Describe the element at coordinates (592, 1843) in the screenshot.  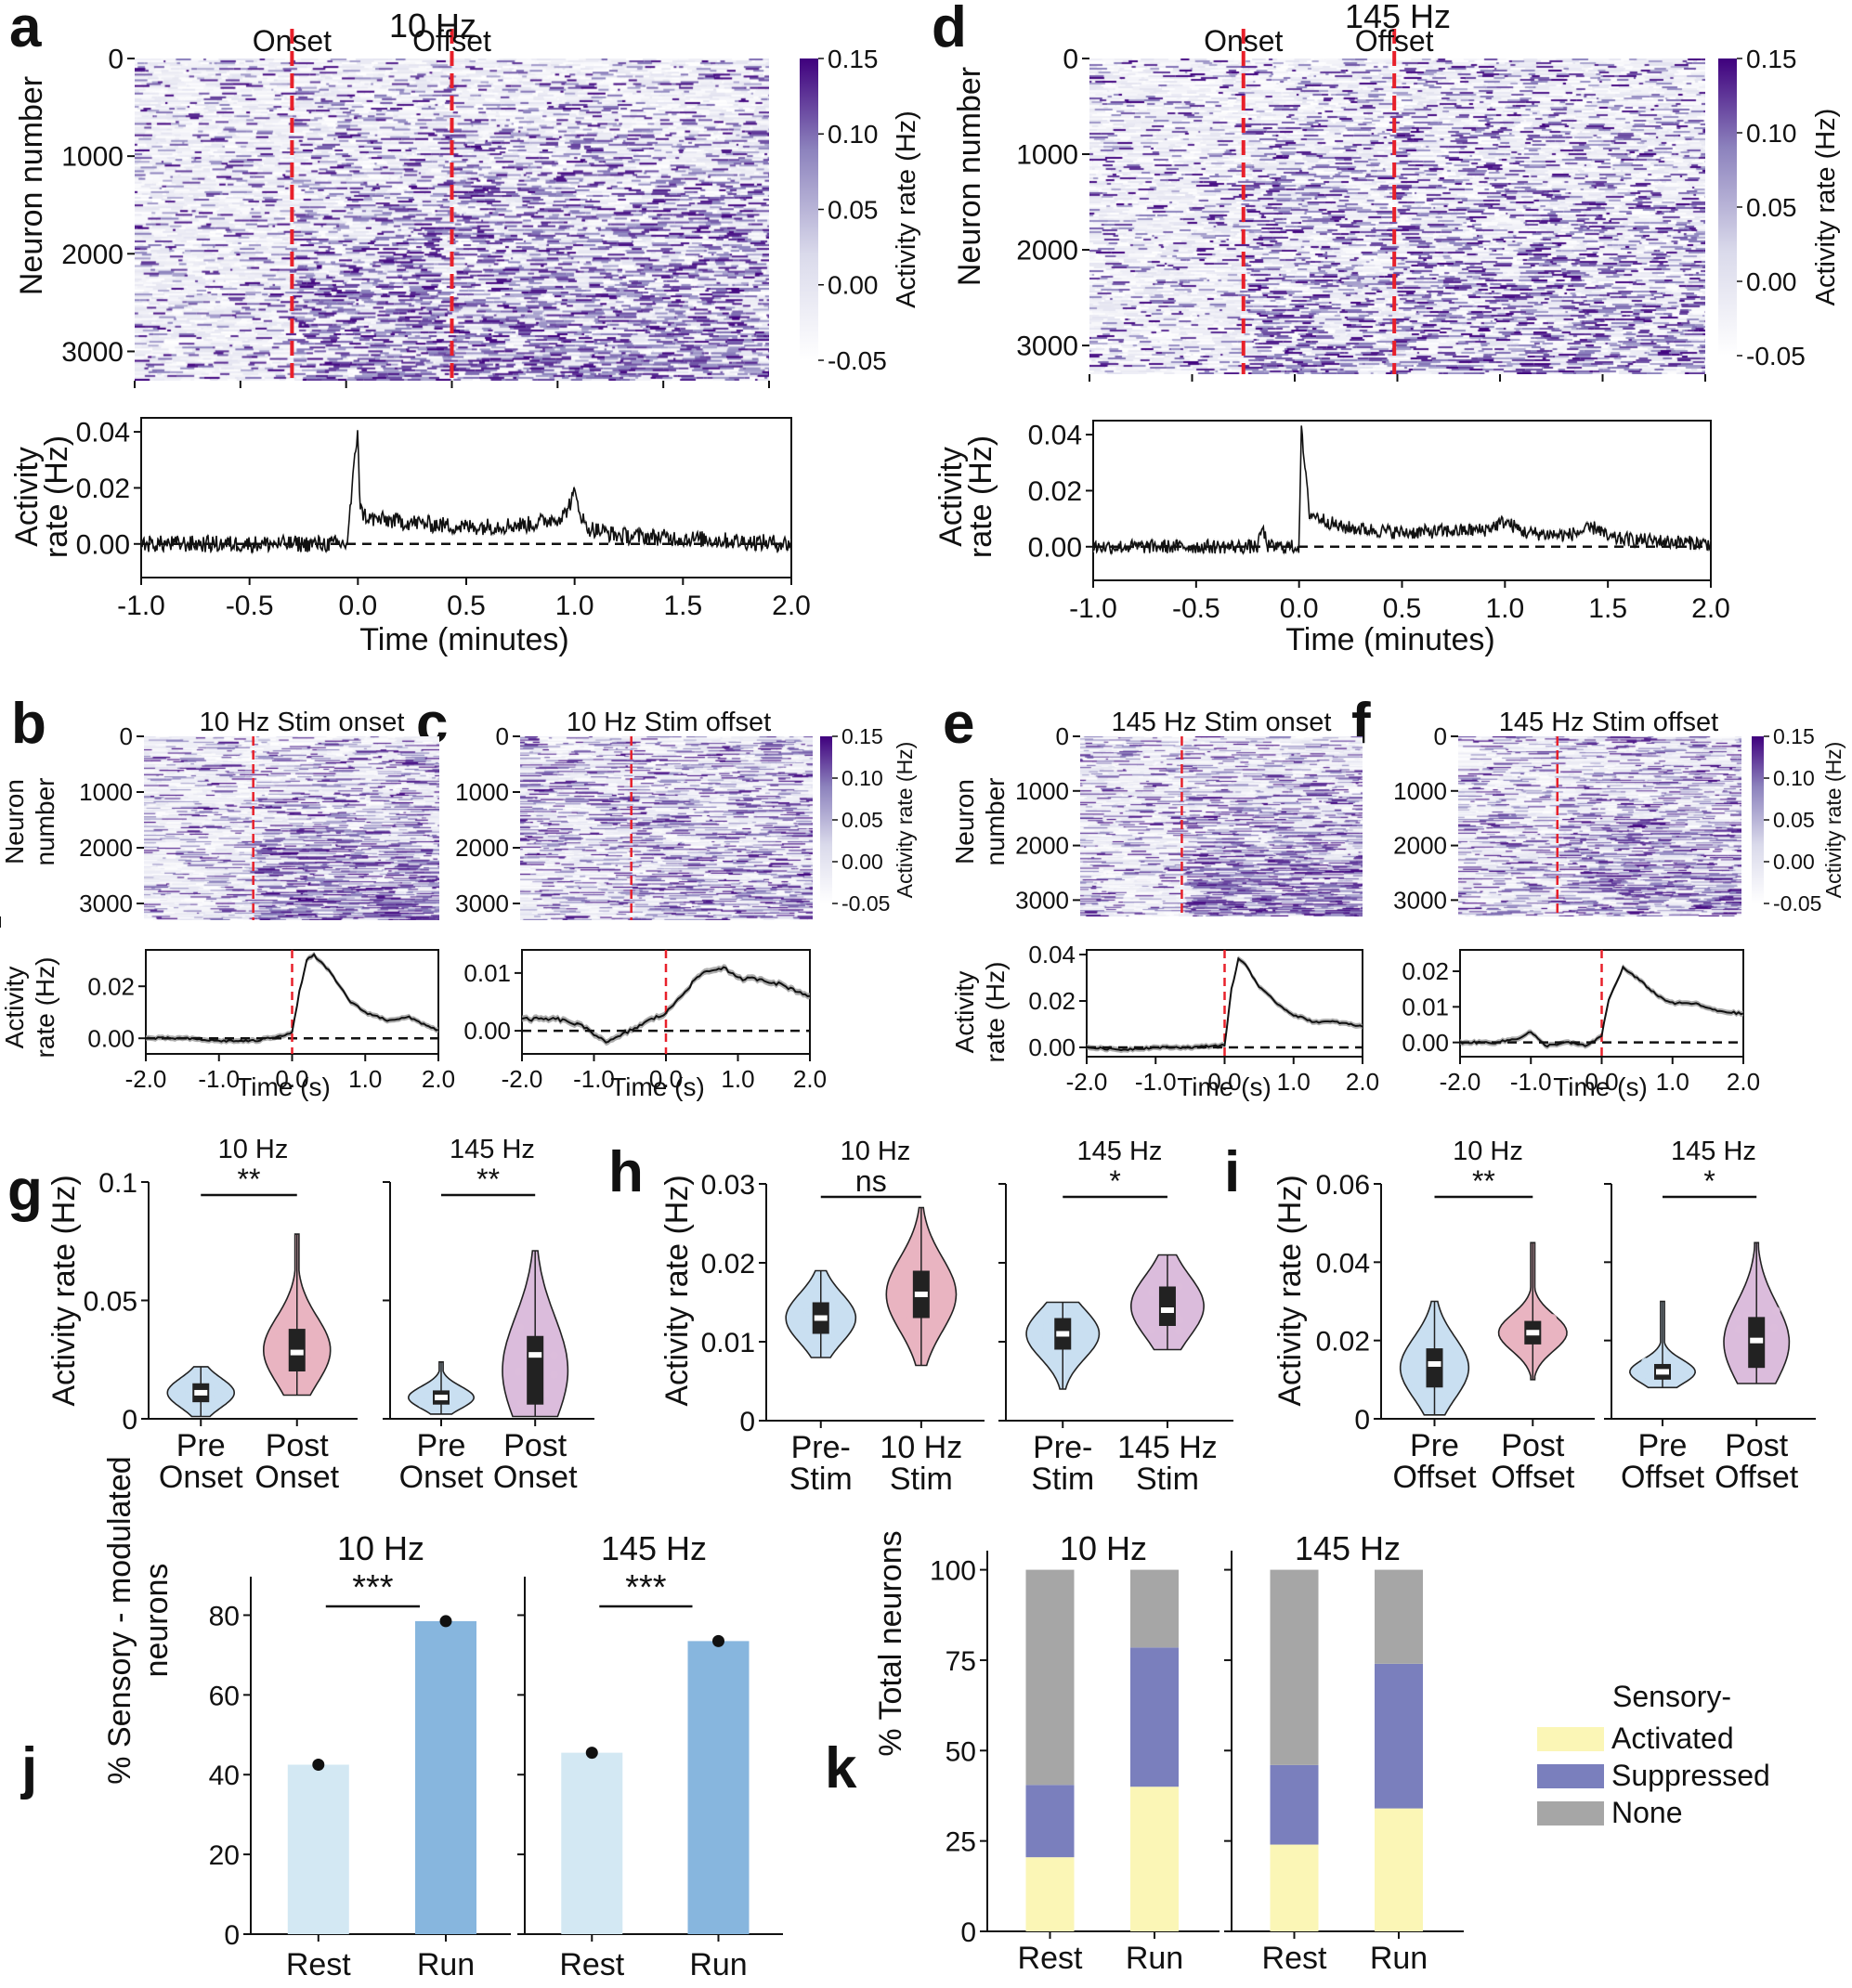
I see `j-bar-rest` at that location.